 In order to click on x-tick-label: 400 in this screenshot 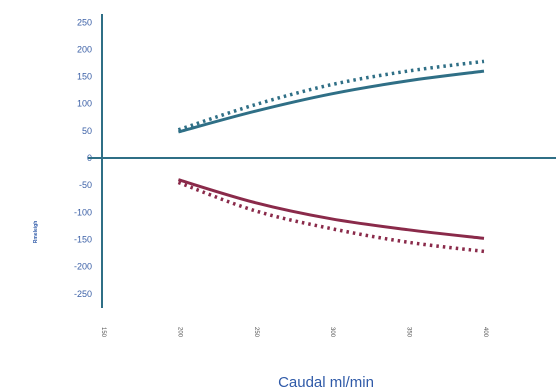, I will do `click(485, 332)`.